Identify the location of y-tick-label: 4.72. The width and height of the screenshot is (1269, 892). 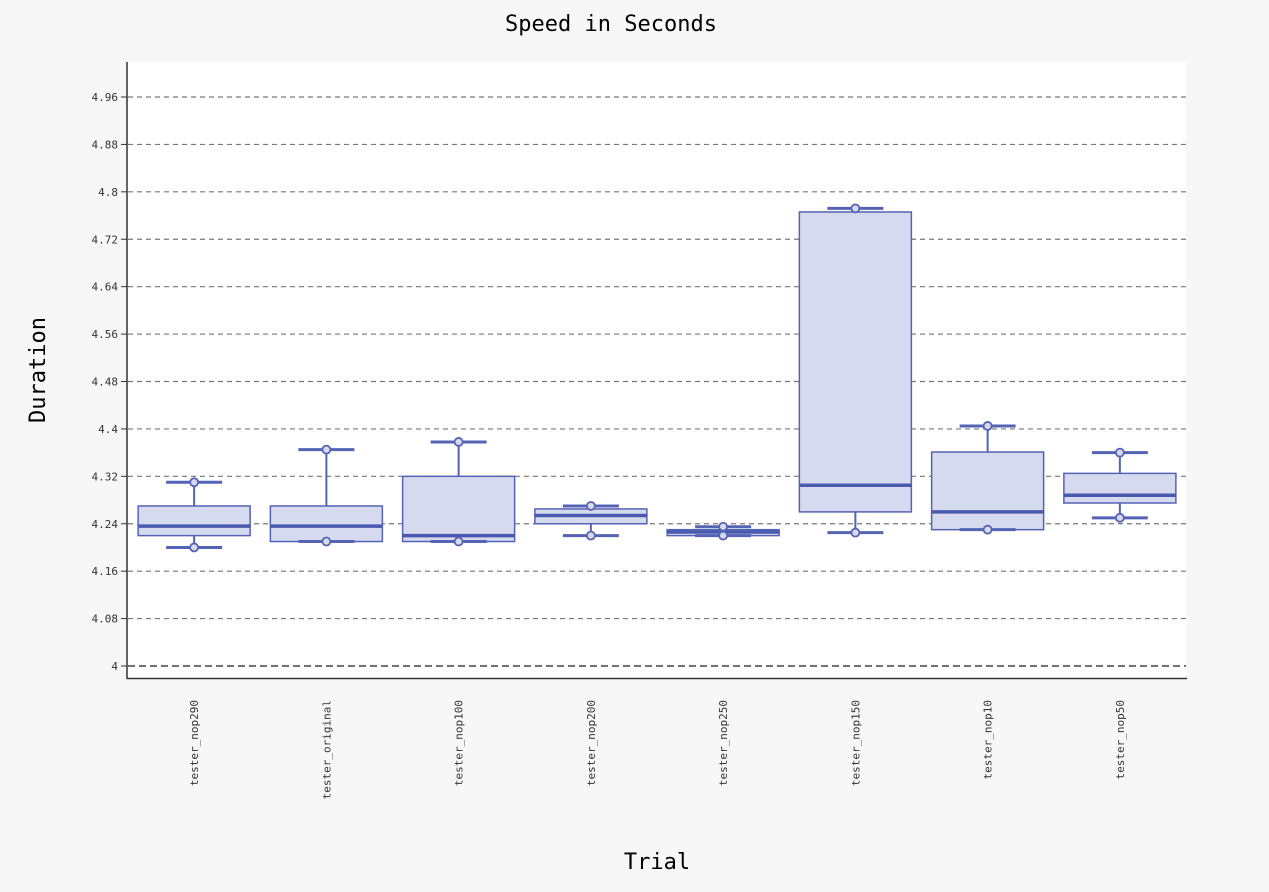
(105, 239).